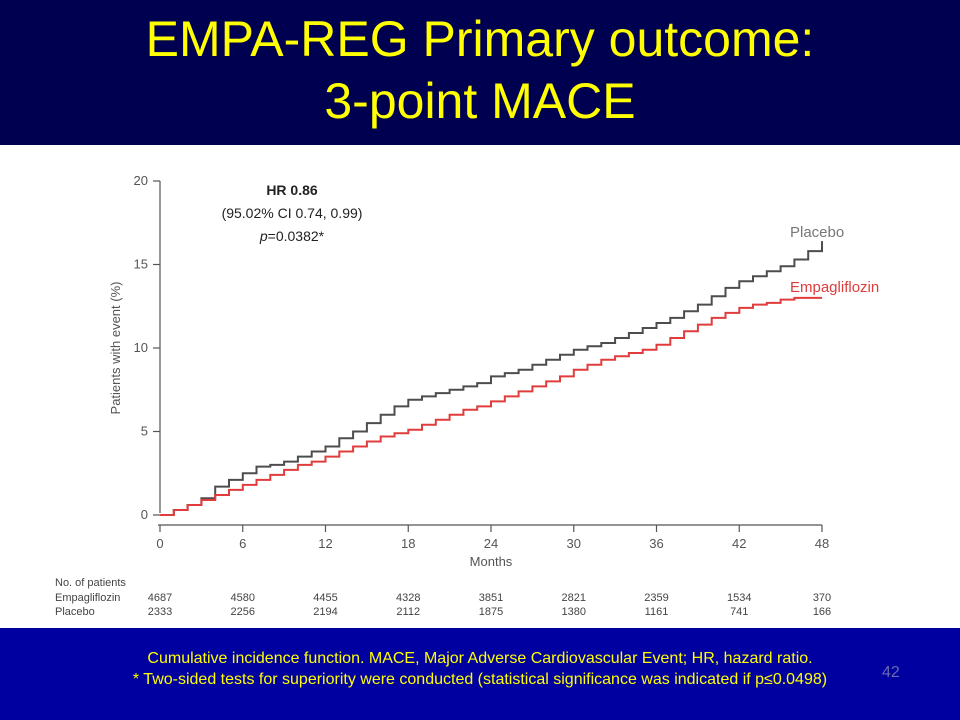  I want to click on risk-row-label-placebo: Placebo, so click(75, 612).